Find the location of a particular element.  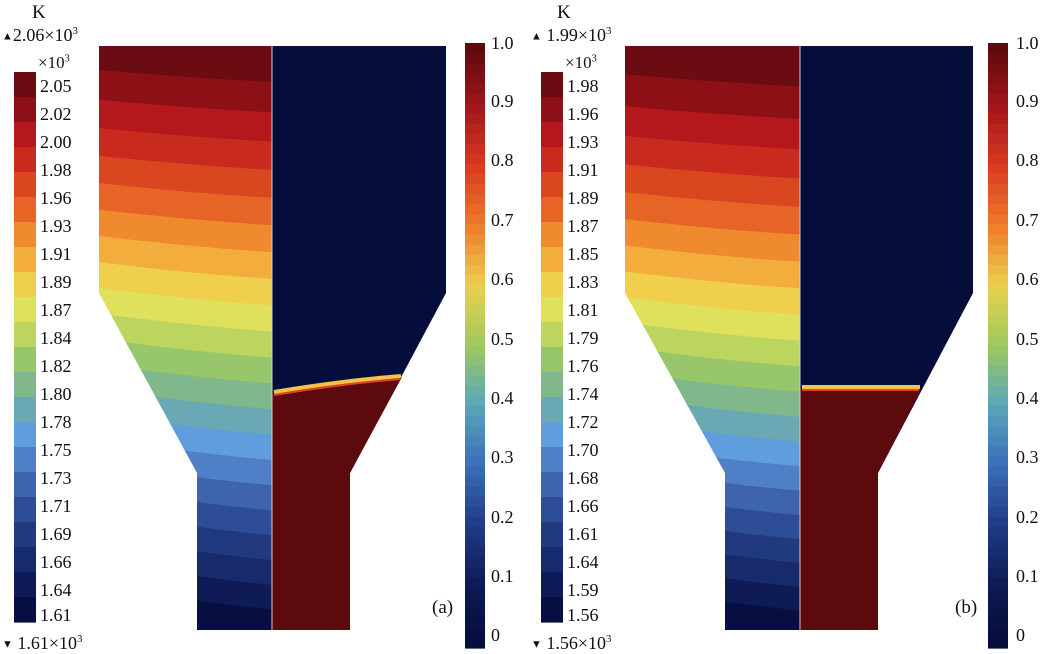

temperature-tick: 2.05 is located at coordinates (56, 86).